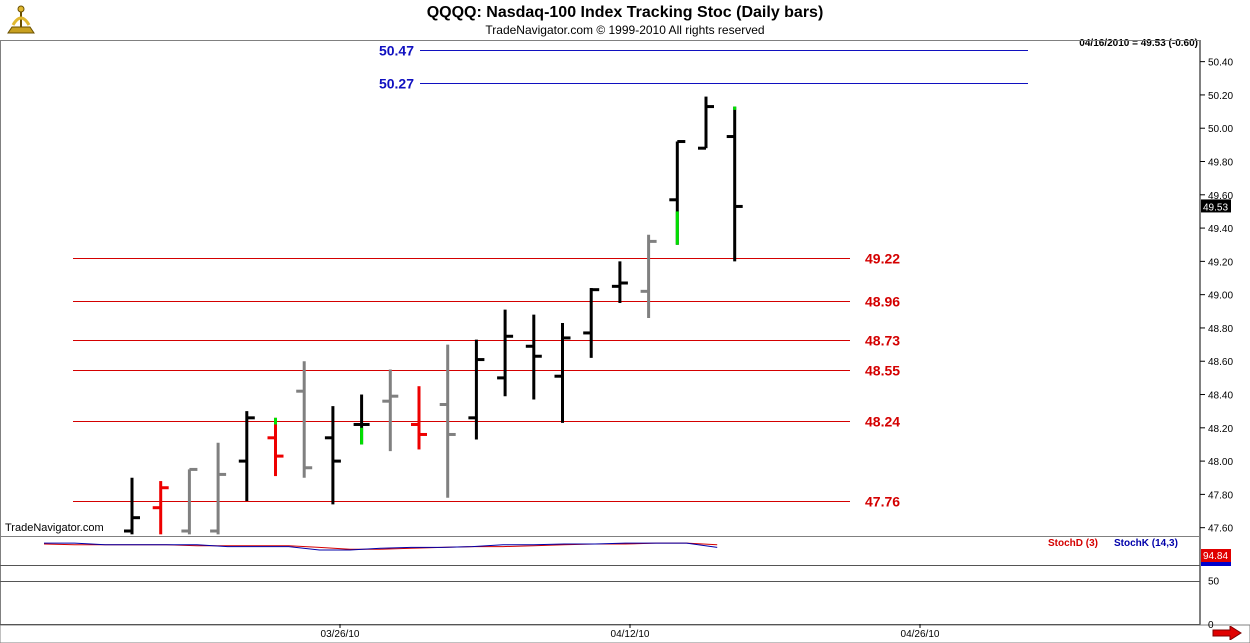 This screenshot has width=1250, height=643. I want to click on price-tick-label: 50.00, so click(1220, 129).